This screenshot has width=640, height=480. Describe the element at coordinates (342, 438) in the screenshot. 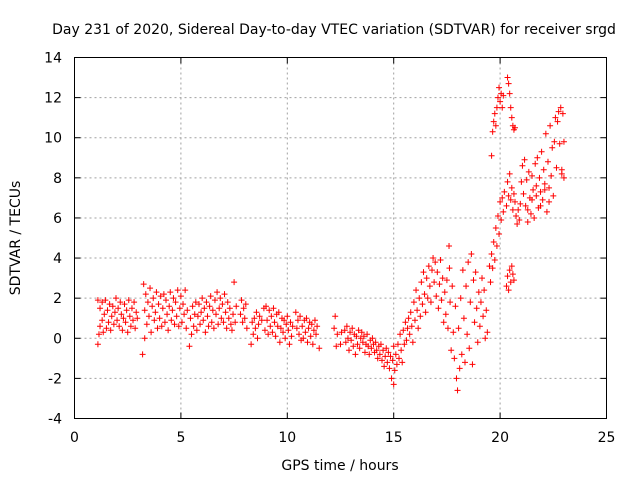

I see `x-tick-labels: 0 5 10 15 20 25` at that location.